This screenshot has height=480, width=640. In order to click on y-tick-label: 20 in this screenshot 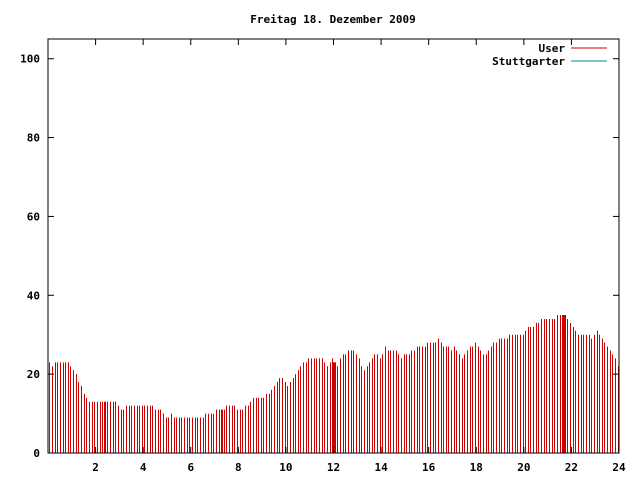, I will do `click(33, 374)`.